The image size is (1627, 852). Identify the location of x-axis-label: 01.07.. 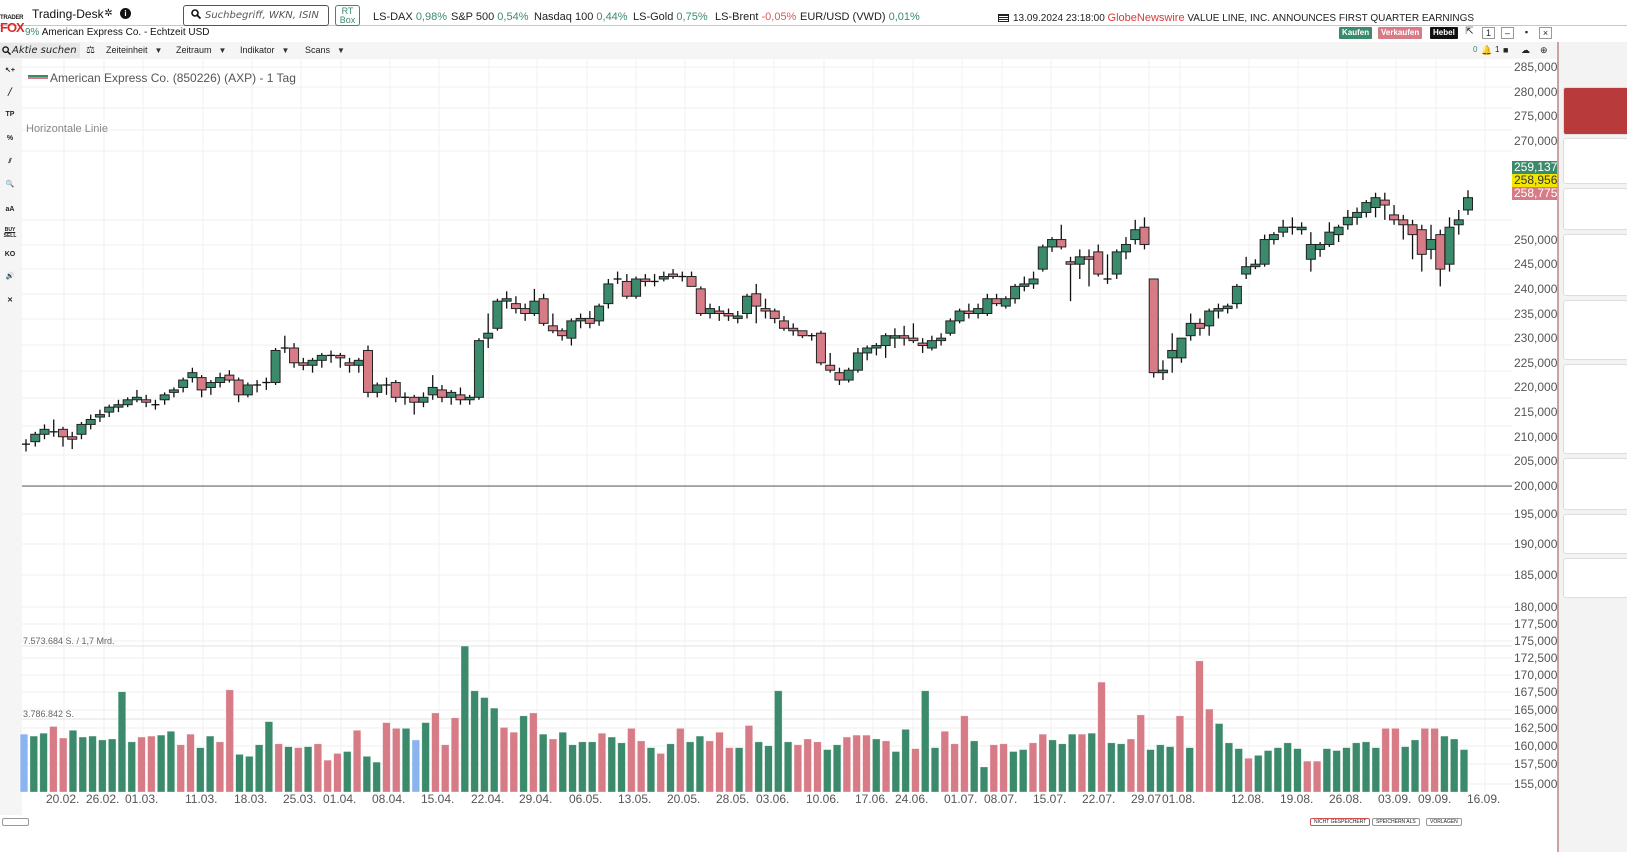
(961, 799).